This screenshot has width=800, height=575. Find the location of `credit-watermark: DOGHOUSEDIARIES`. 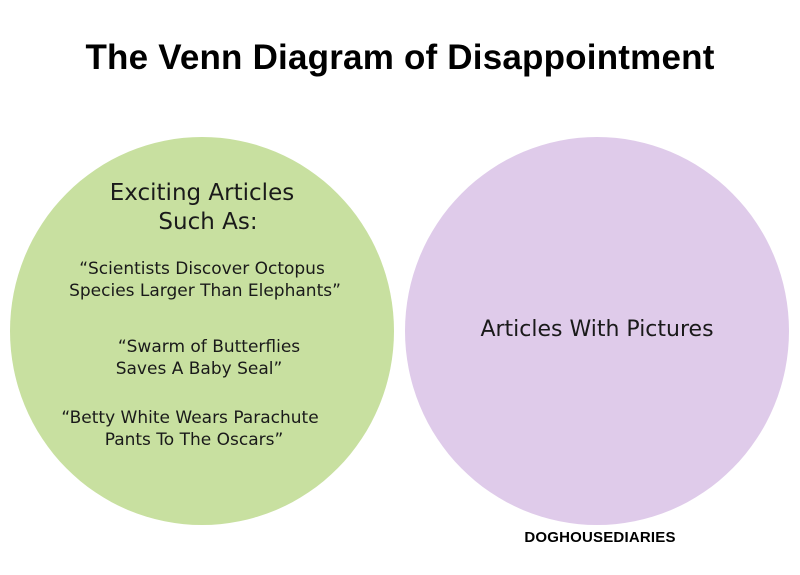

credit-watermark: DOGHOUSEDIARIES is located at coordinates (600, 537).